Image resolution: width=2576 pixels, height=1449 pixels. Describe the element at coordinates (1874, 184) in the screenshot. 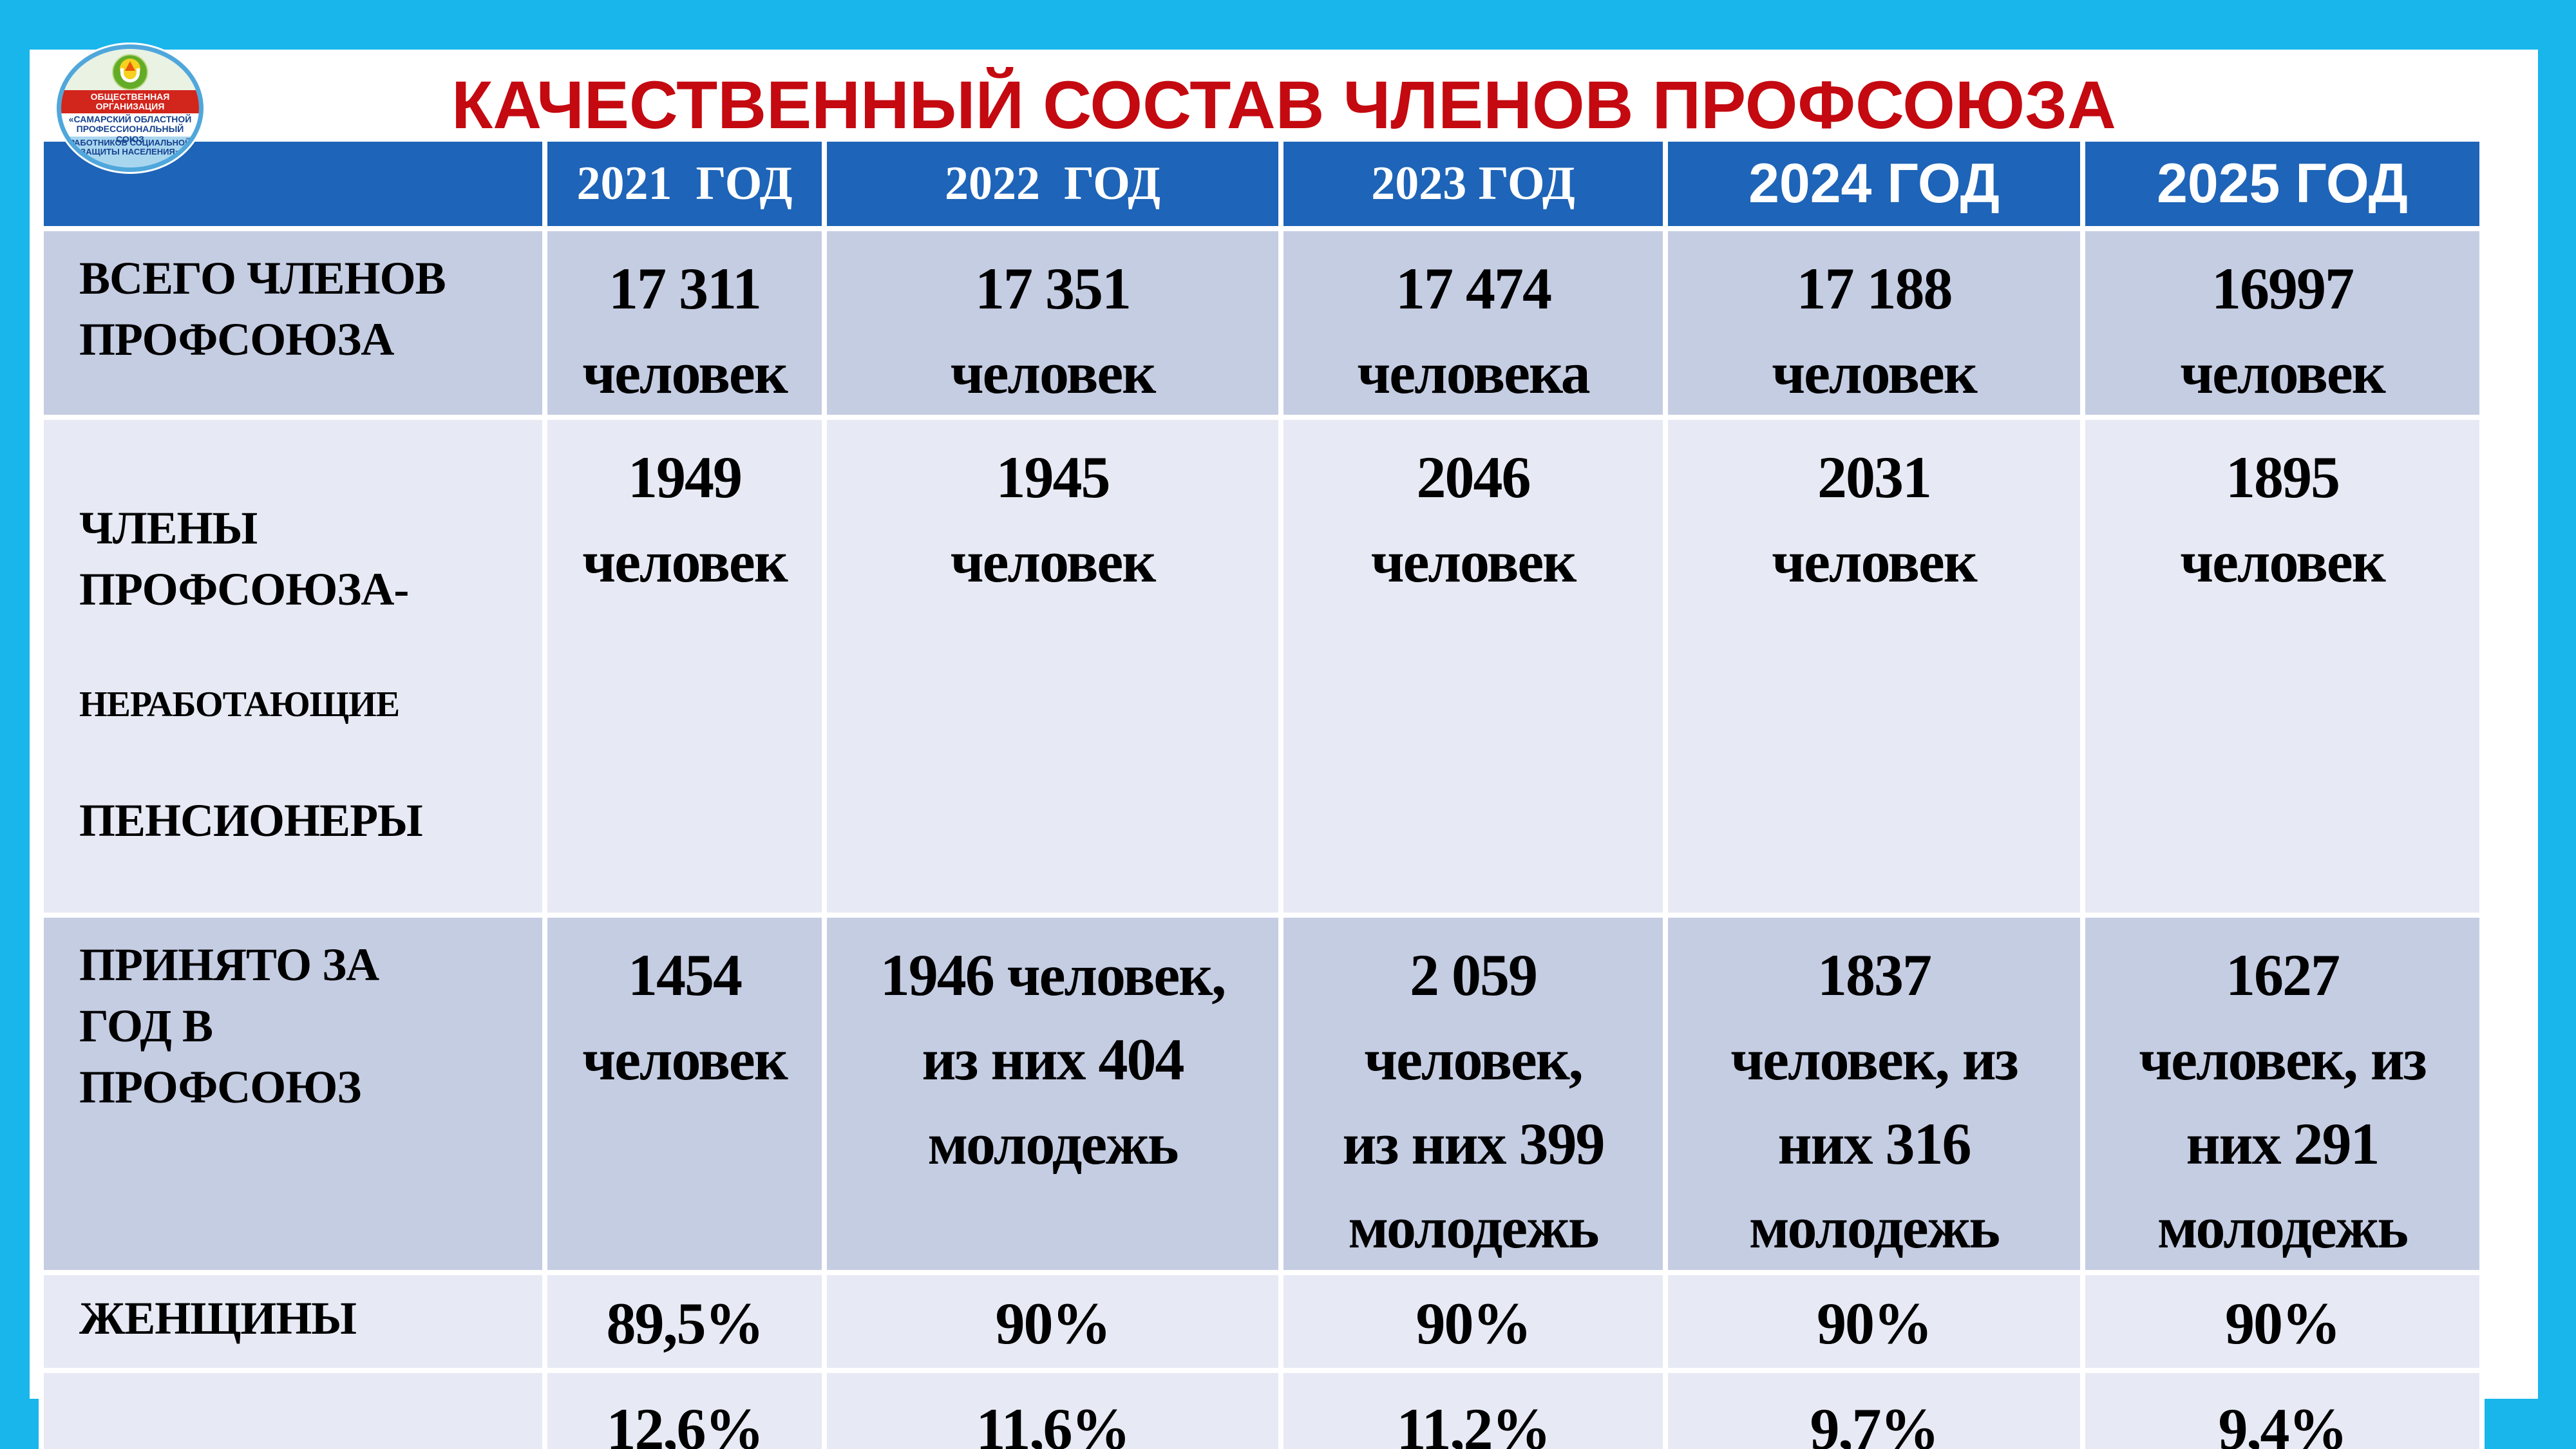

I see `year-header-2024: 2024 ГОД` at that location.